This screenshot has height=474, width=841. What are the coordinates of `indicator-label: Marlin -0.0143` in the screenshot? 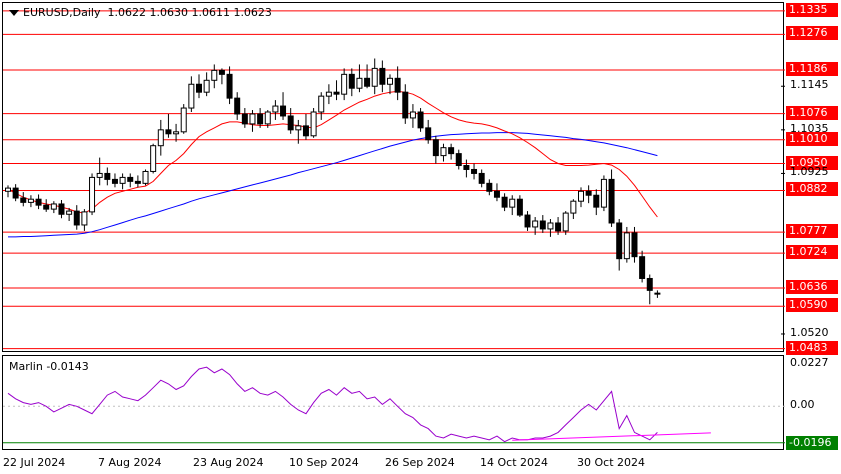 It's located at (49, 366).